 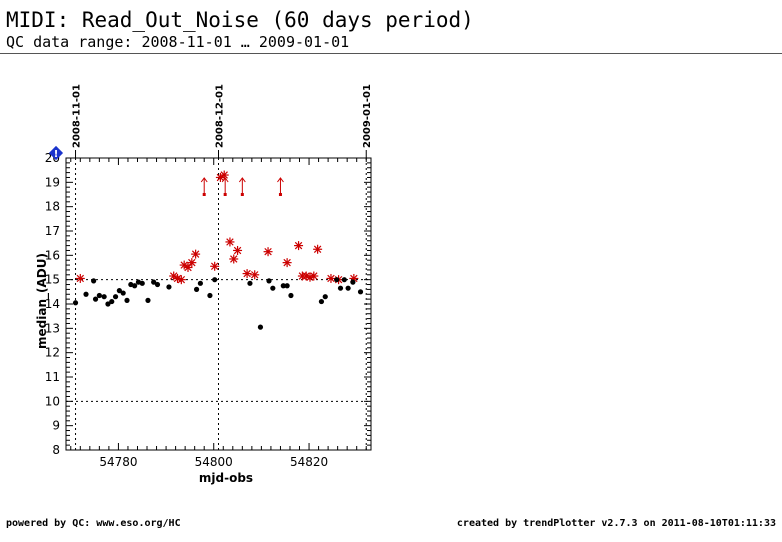 What do you see at coordinates (118, 462) in the screenshot?
I see `x-tick-label: 54780` at bounding box center [118, 462].